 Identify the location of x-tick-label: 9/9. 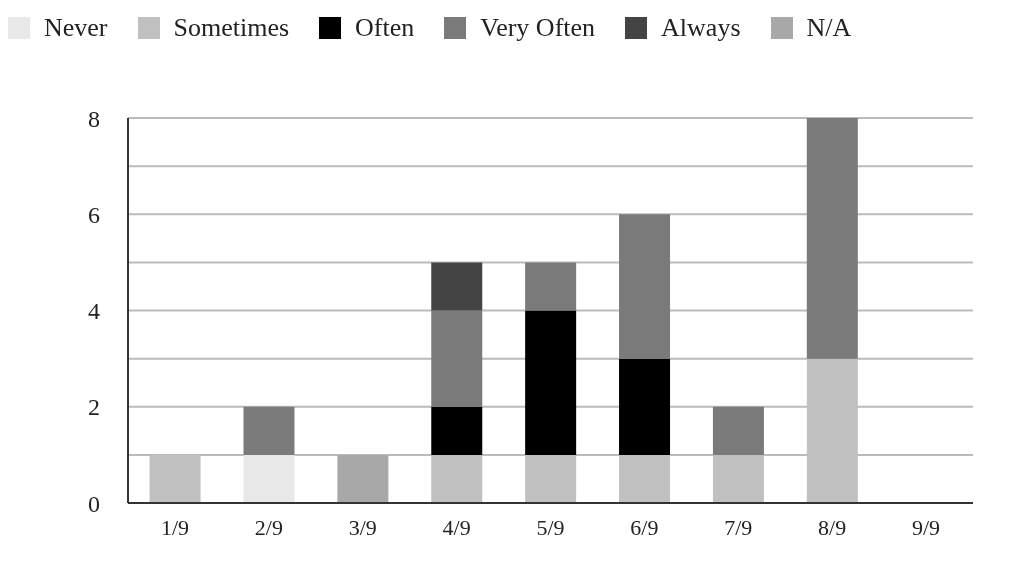
(926, 527).